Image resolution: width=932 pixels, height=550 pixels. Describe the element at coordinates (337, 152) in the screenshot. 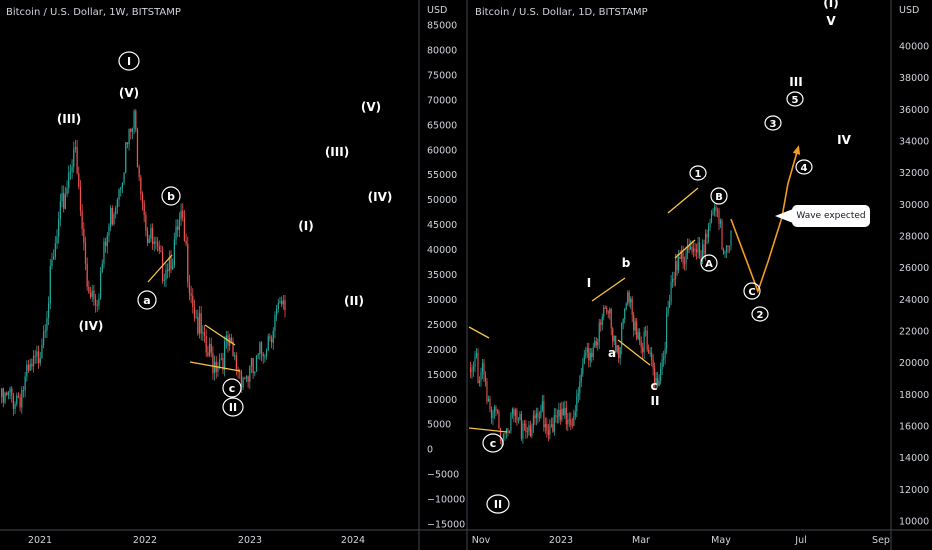

I see `wave-label-III-paren-future: (III)` at that location.